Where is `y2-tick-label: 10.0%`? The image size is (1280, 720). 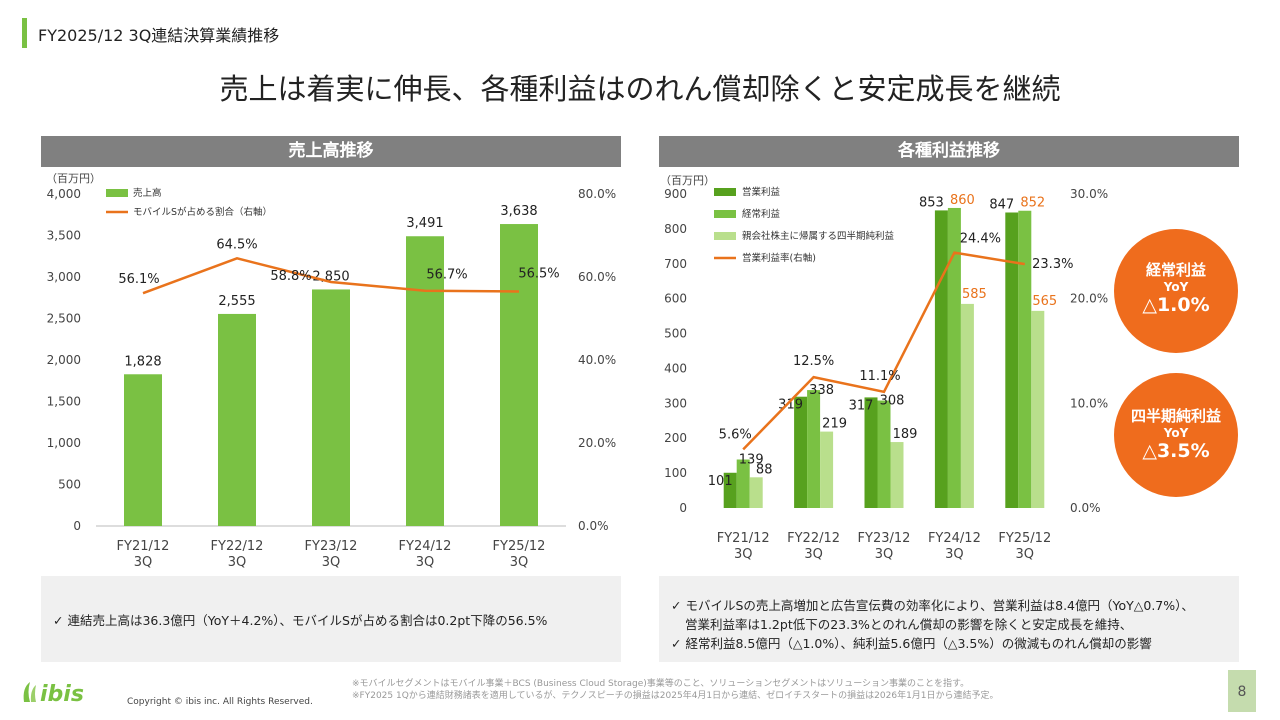 y2-tick-label: 10.0% is located at coordinates (1089, 403).